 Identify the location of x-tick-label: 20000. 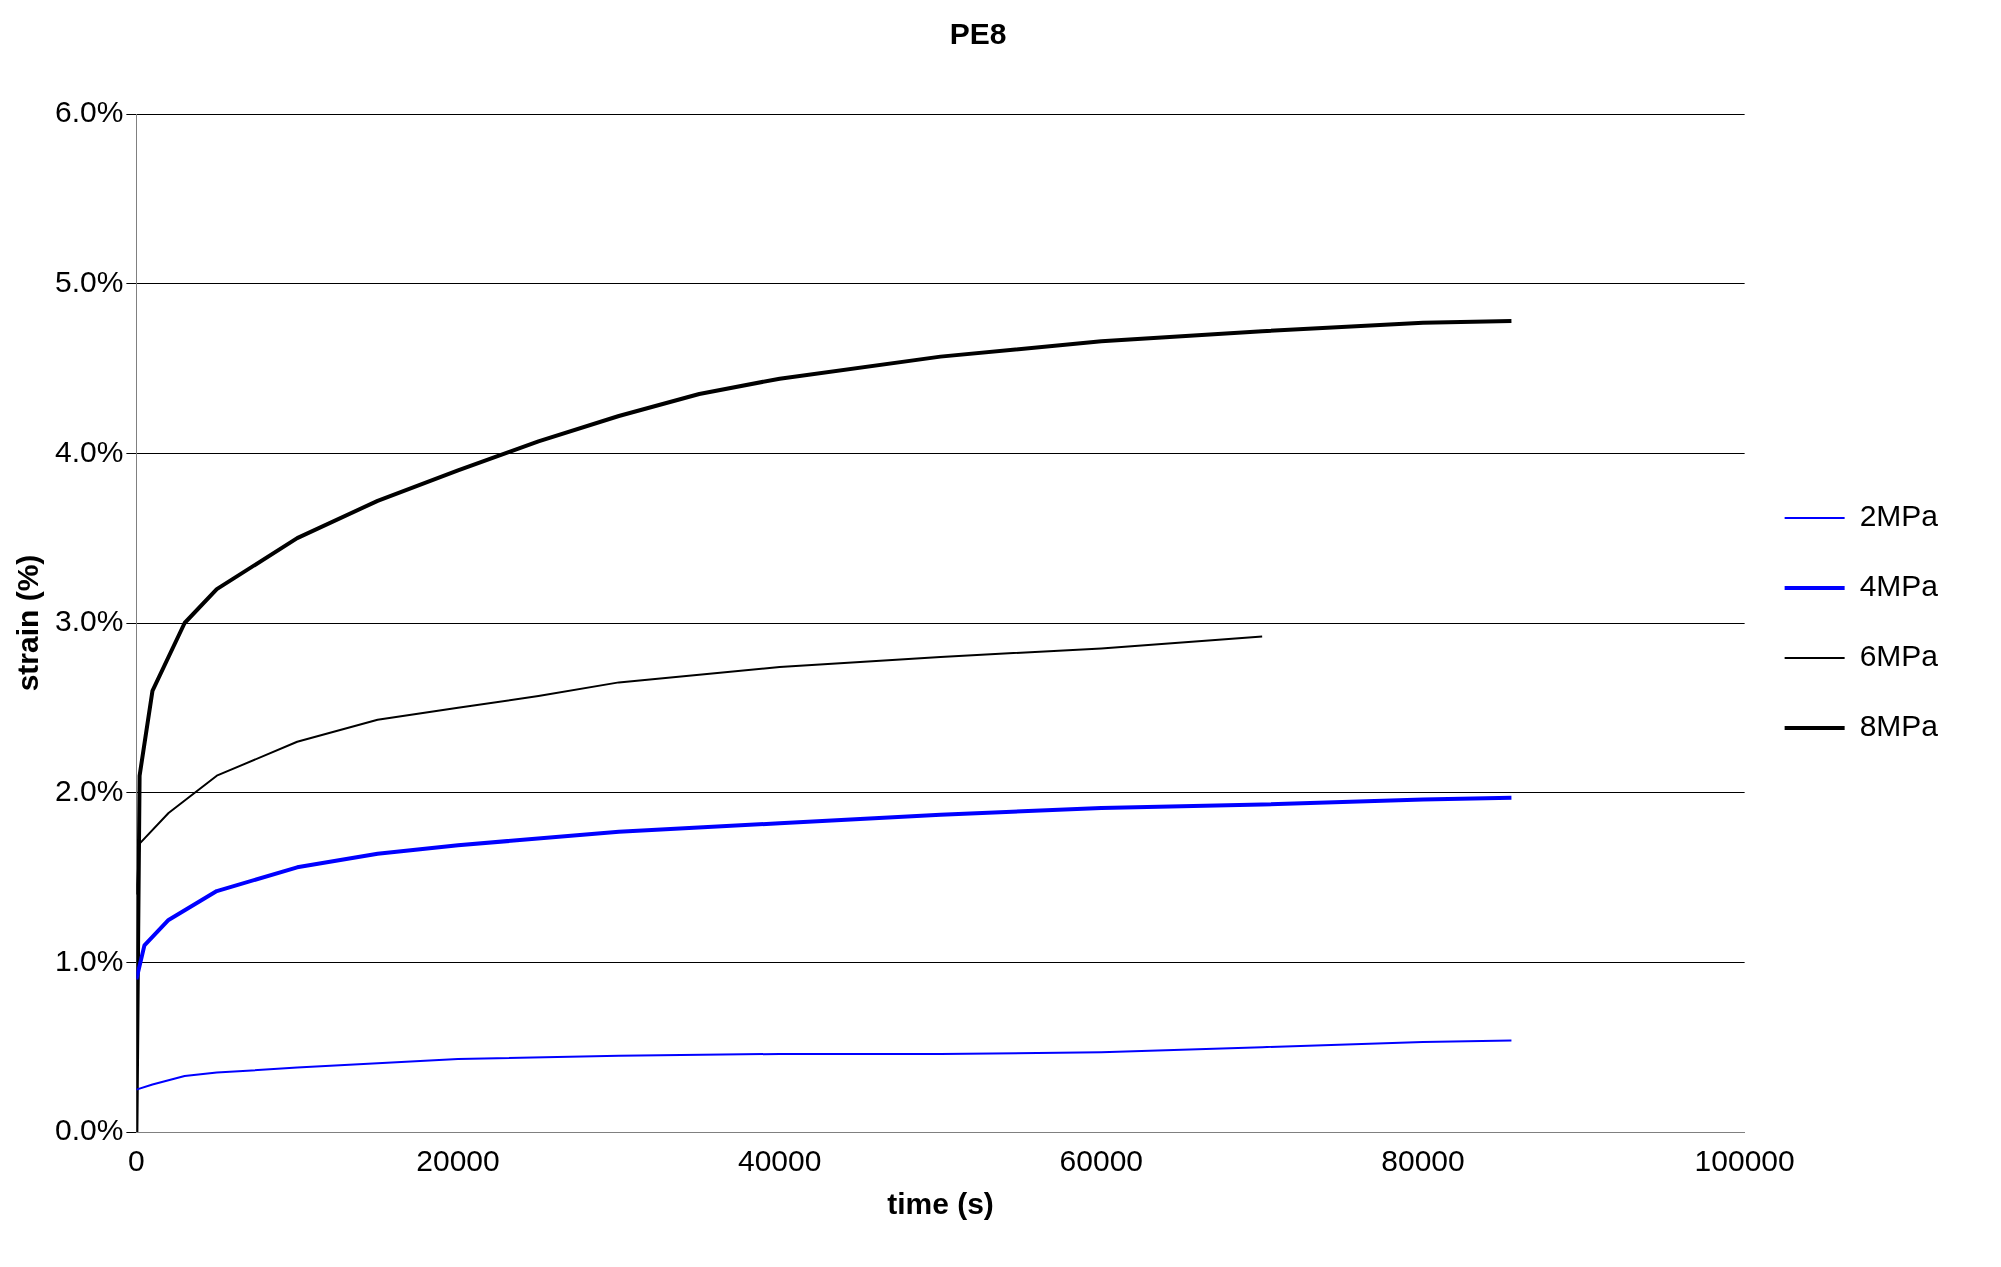
(458, 1161).